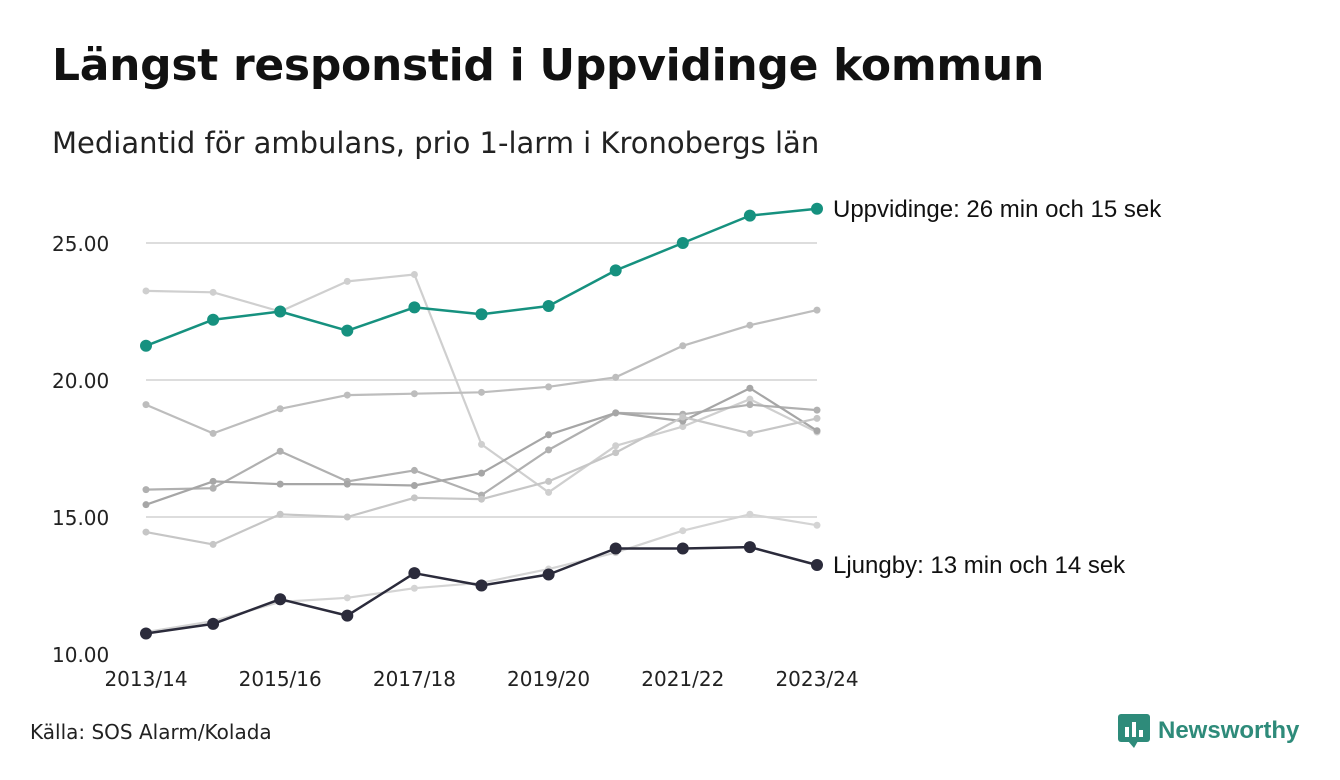 Image resolution: width=1340 pixels, height=780 pixels. What do you see at coordinates (280, 679) in the screenshot?
I see `x-tick-label: 2015/16` at bounding box center [280, 679].